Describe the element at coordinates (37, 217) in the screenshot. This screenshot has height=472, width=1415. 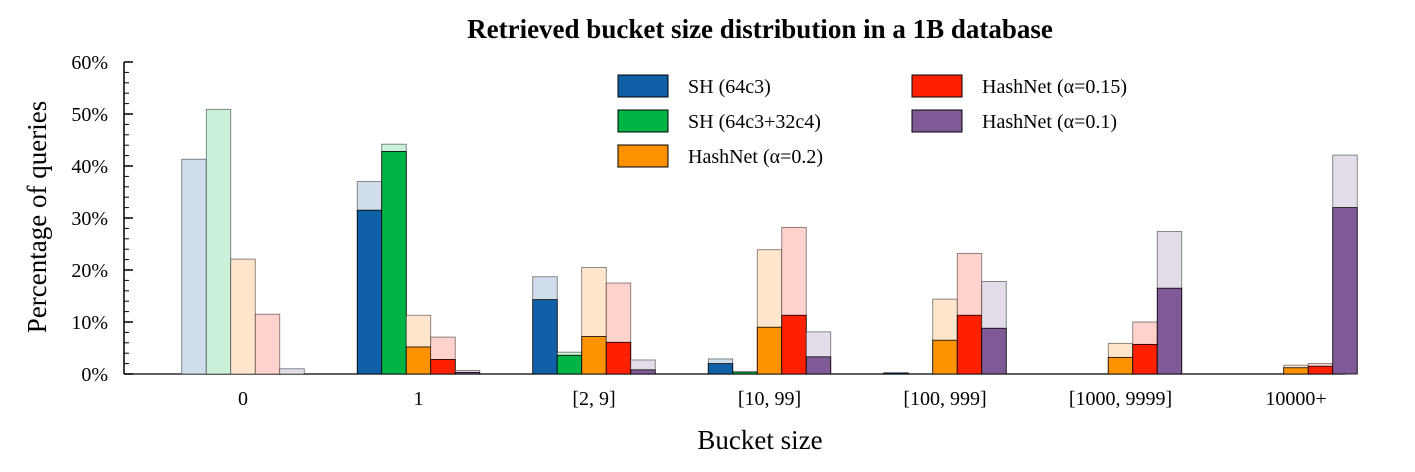
I see `y-axis-label: Percentage of queries` at that location.